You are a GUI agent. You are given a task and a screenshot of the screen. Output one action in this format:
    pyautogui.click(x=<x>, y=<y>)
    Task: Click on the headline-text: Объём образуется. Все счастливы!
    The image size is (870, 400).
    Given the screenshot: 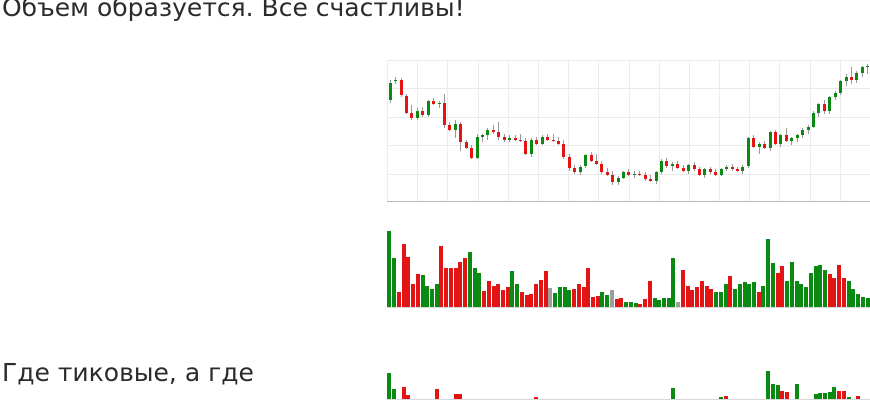 What is the action you would take?
    pyautogui.click(x=233, y=11)
    